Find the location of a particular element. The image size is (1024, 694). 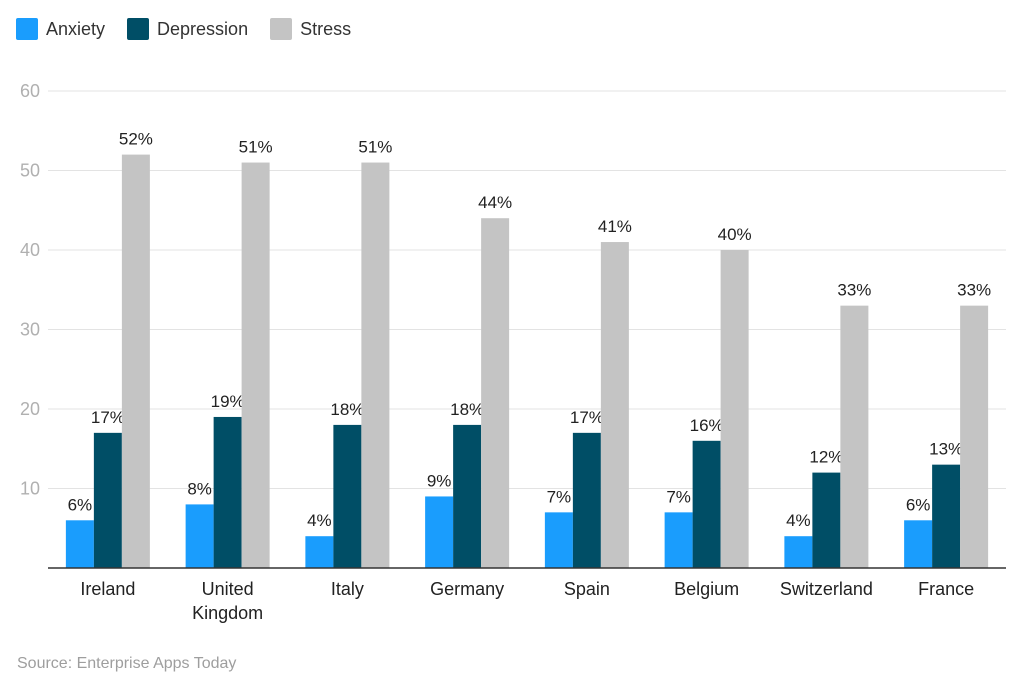

y-tick-label: 50 is located at coordinates (30, 171).